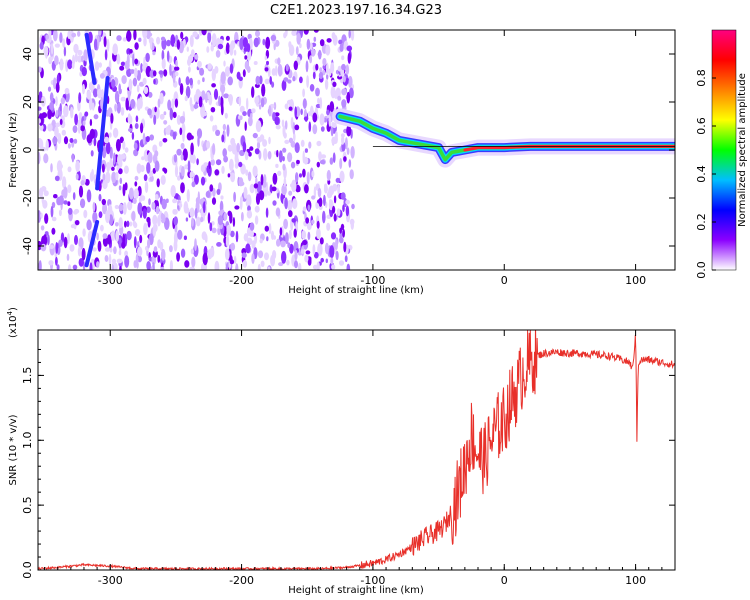 The width and height of the screenshot is (750, 600). I want to click on y-tick-label: 20, so click(27, 102).